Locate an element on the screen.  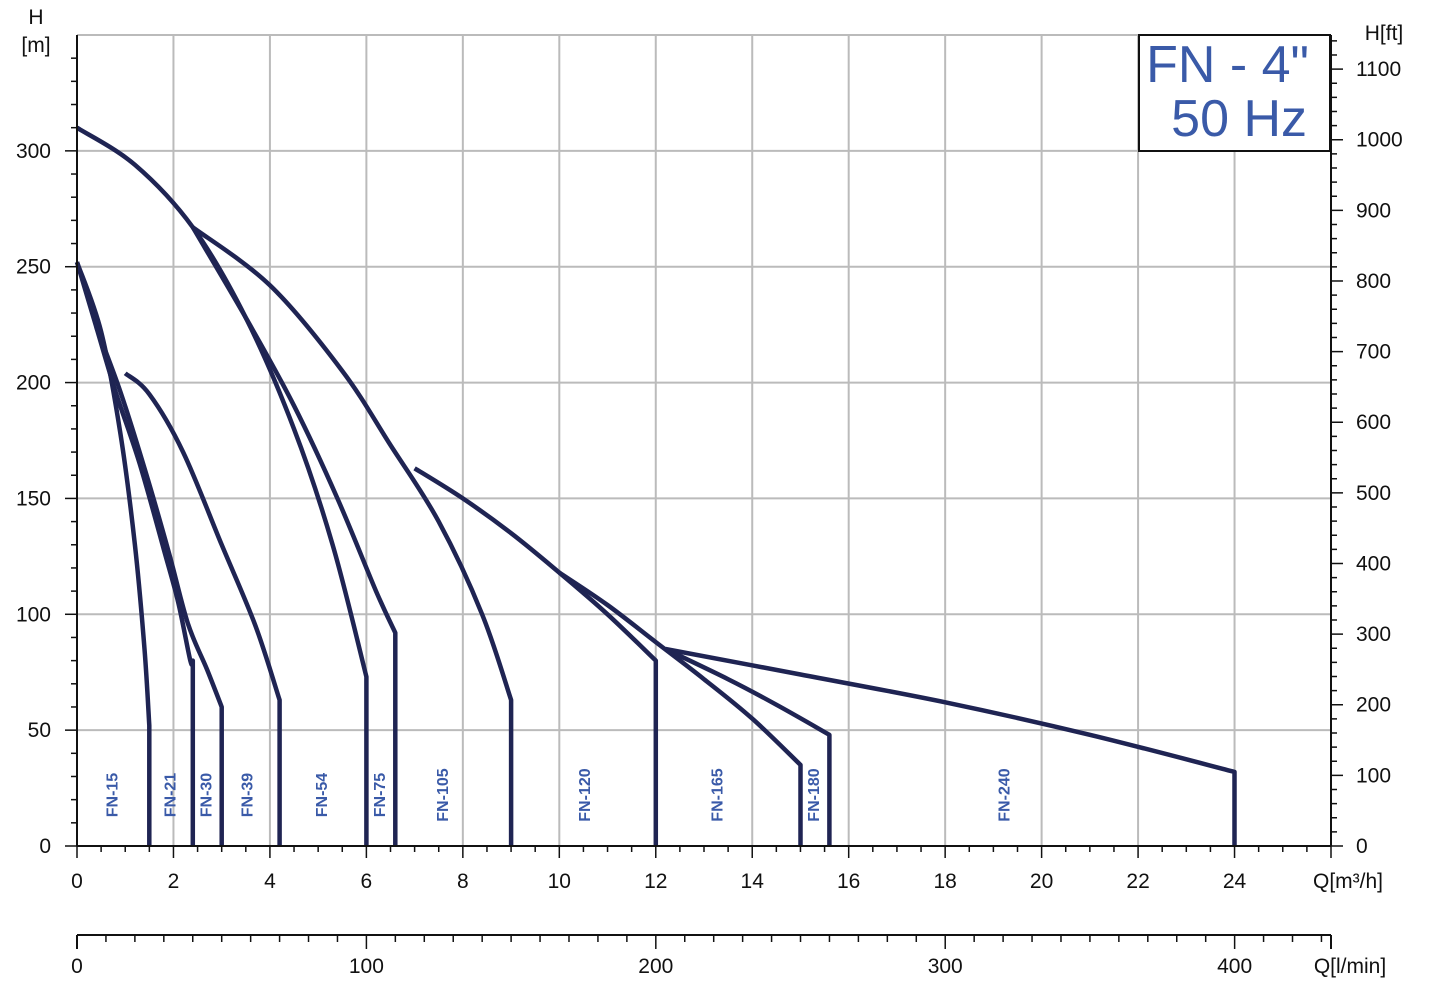
y-right-axis-title: H[ft] is located at coordinates (1384, 33).